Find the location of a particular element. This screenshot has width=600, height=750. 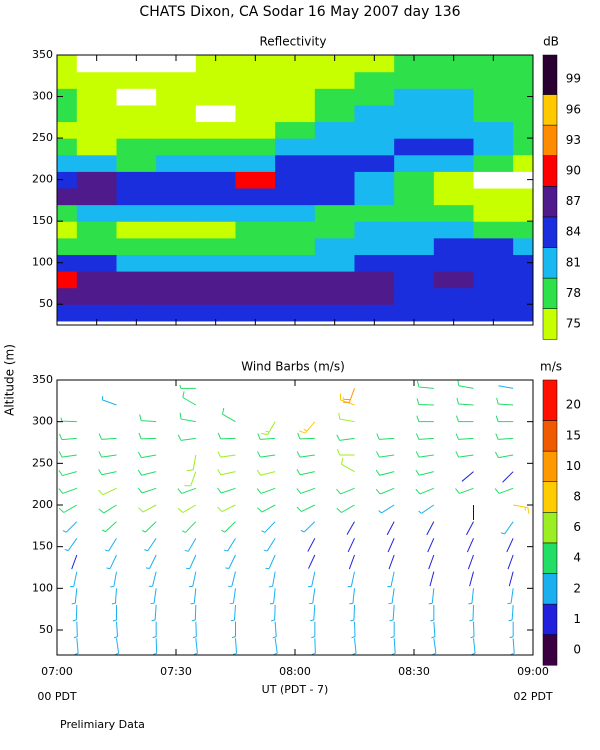

colorbar-tick-label: 15 is located at coordinates (573, 435).